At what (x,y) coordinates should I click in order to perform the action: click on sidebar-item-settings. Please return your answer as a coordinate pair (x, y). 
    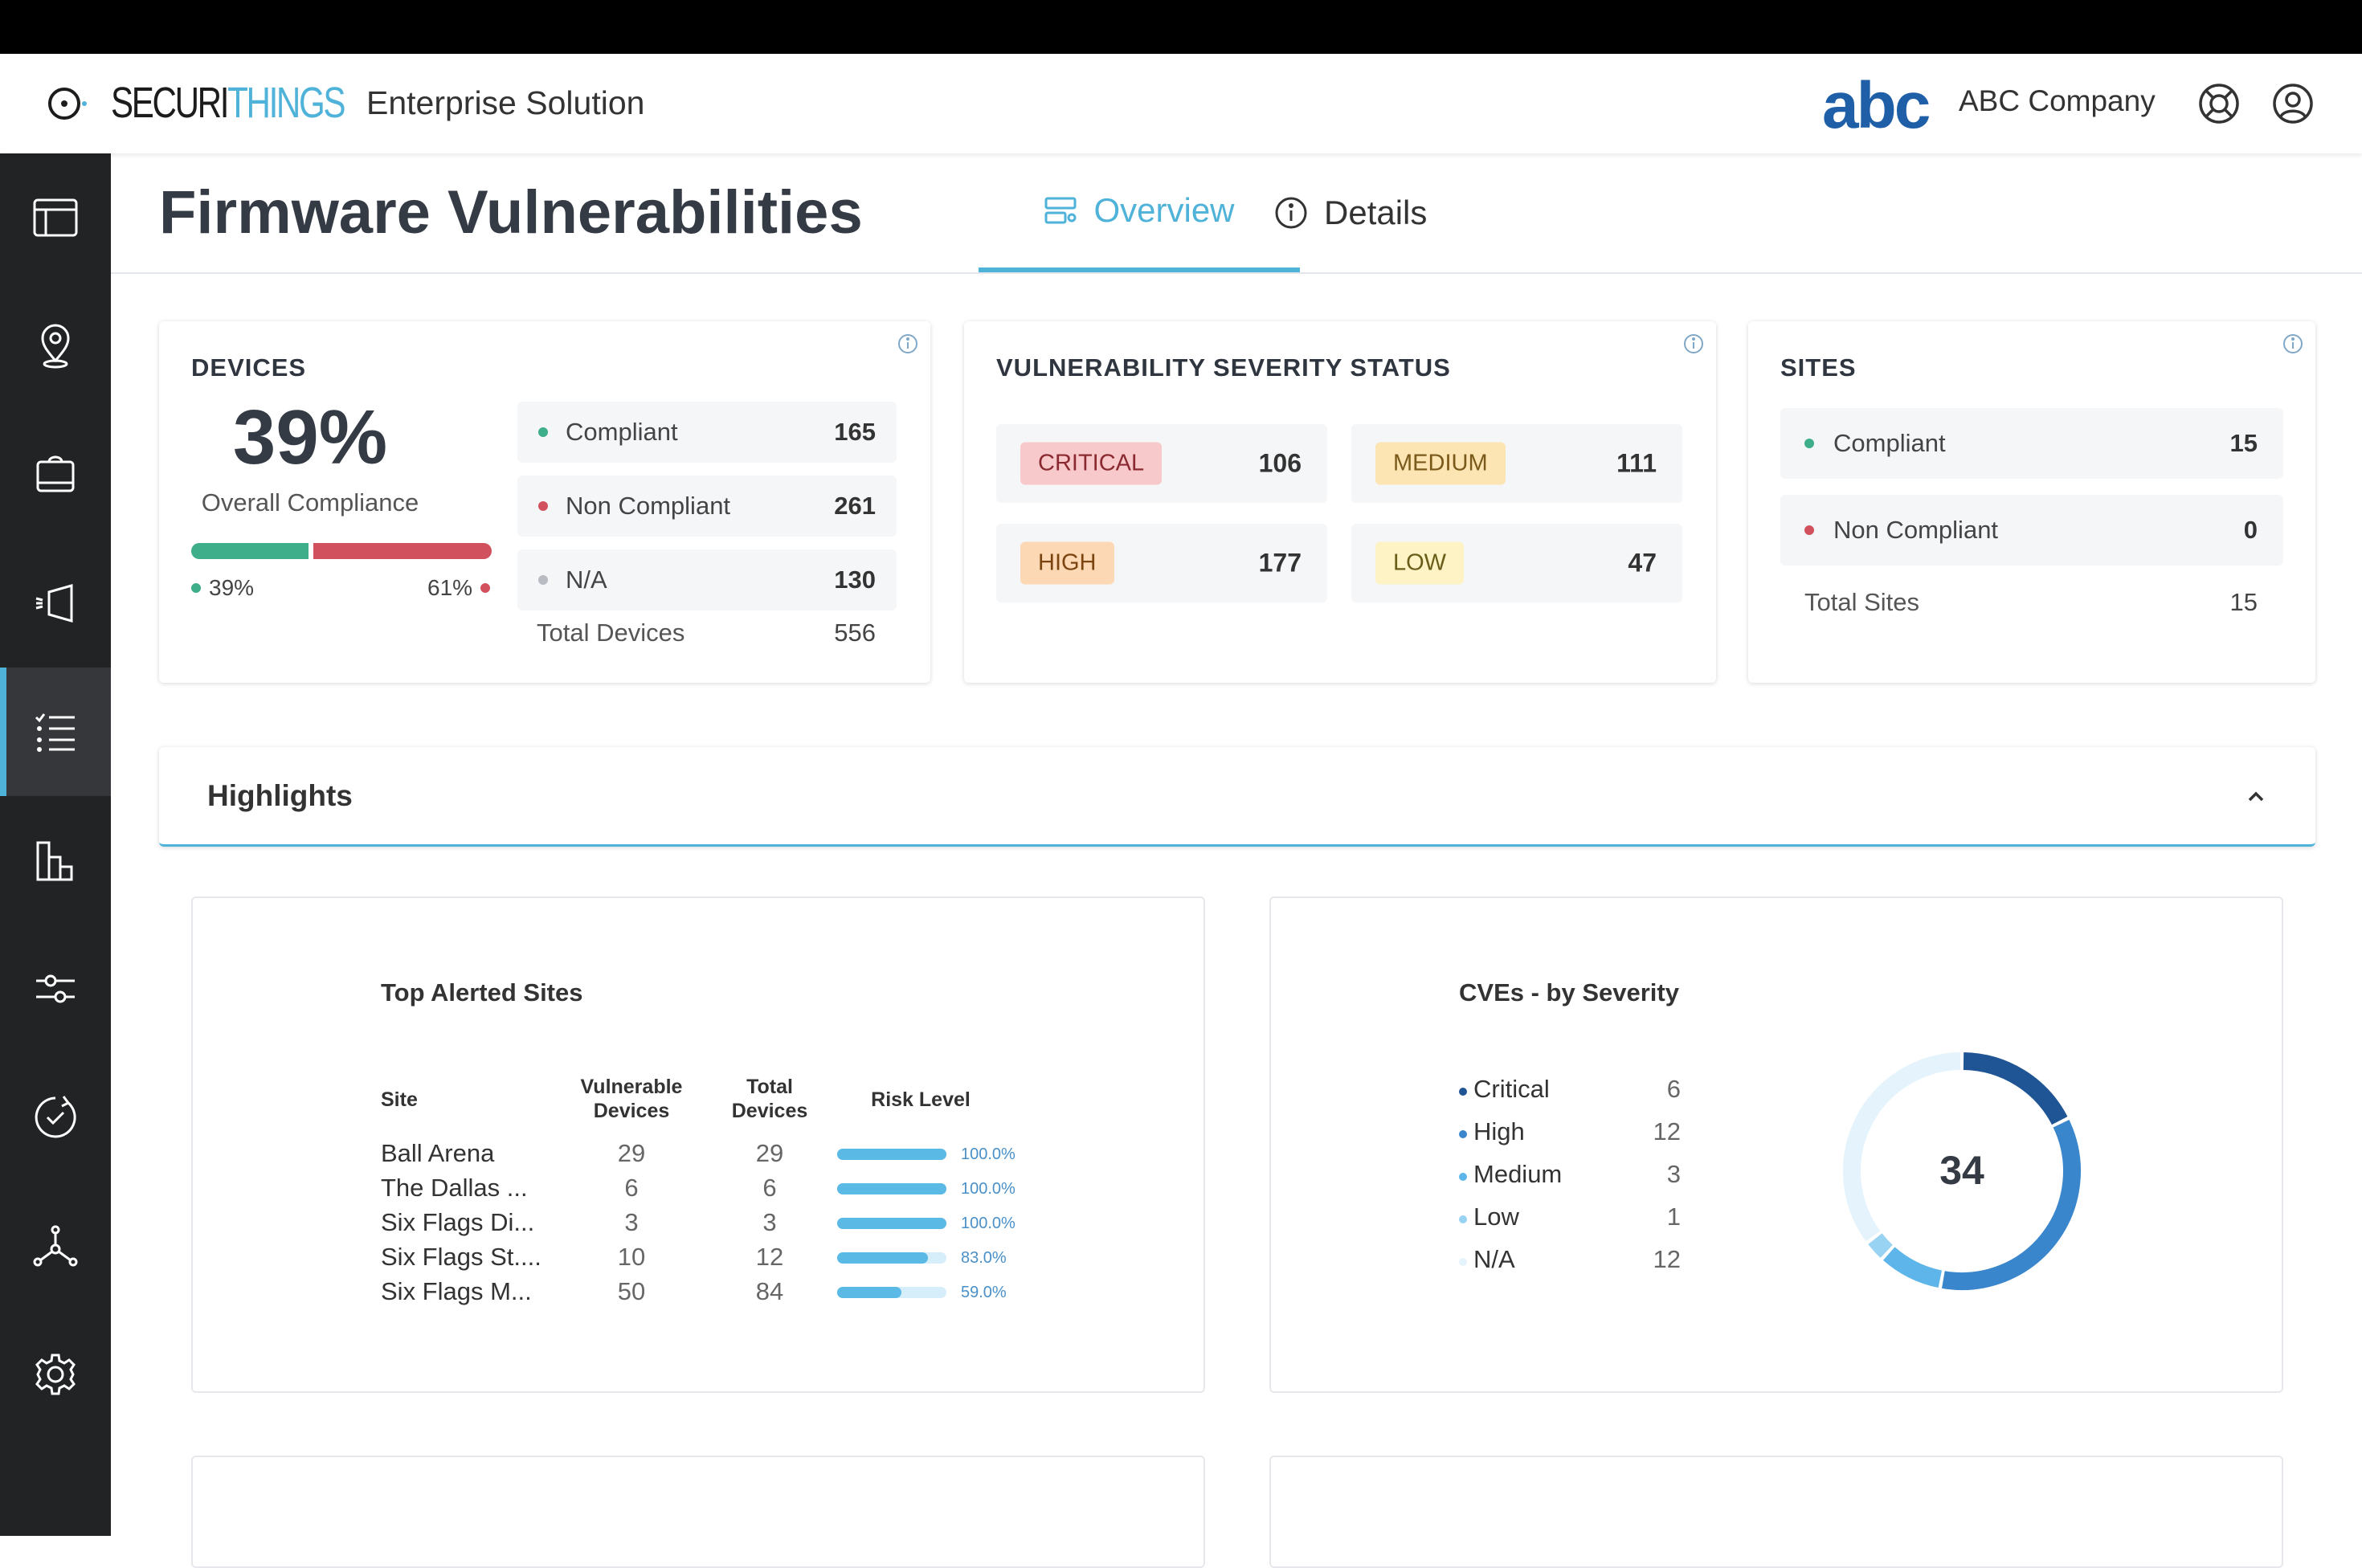
    Looking at the image, I should click on (55, 1374).